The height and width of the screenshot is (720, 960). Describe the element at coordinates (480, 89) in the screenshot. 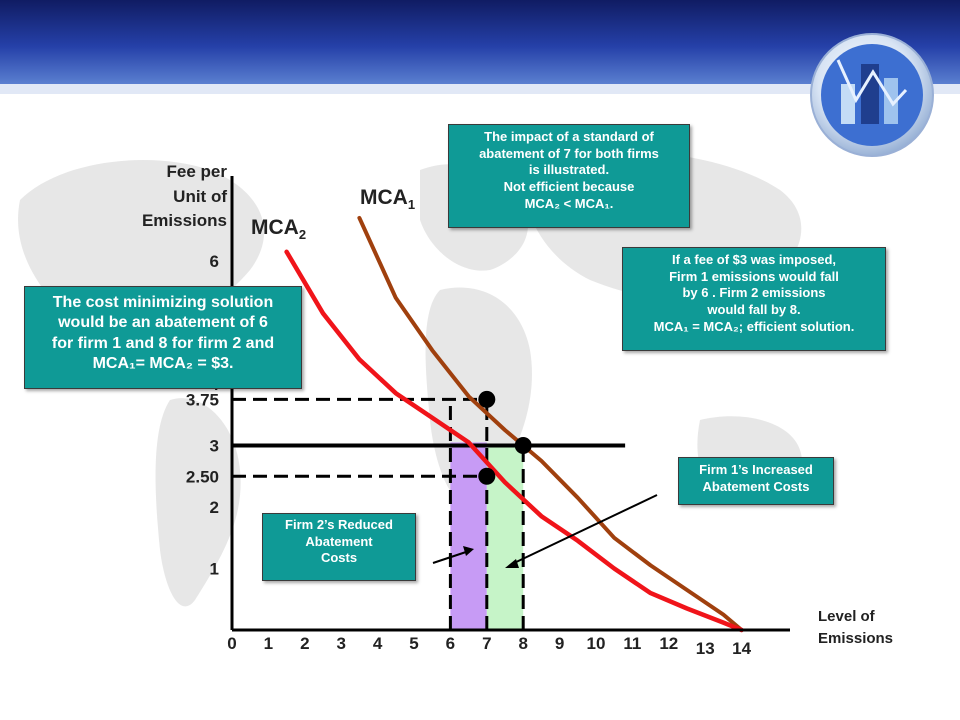

I see `header-fade` at that location.